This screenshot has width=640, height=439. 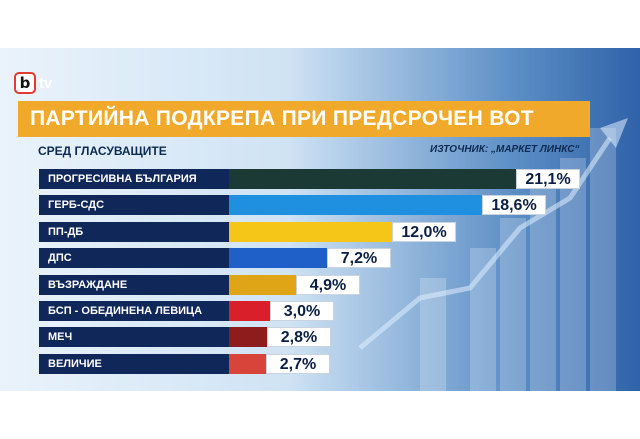 What do you see at coordinates (134, 364) in the screenshot?
I see `bar-label: ВЕЛИЧИЕ` at bounding box center [134, 364].